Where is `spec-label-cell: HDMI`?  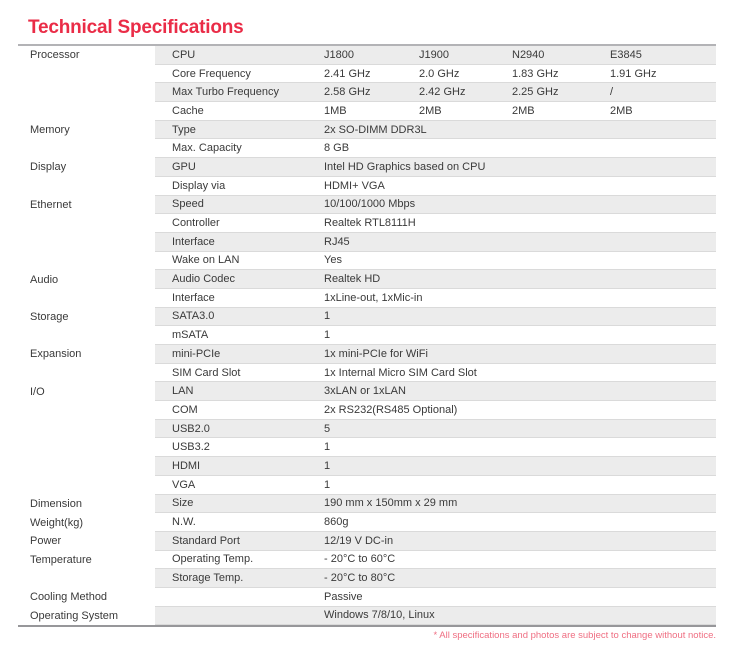 spec-label-cell: HDMI is located at coordinates (186, 465).